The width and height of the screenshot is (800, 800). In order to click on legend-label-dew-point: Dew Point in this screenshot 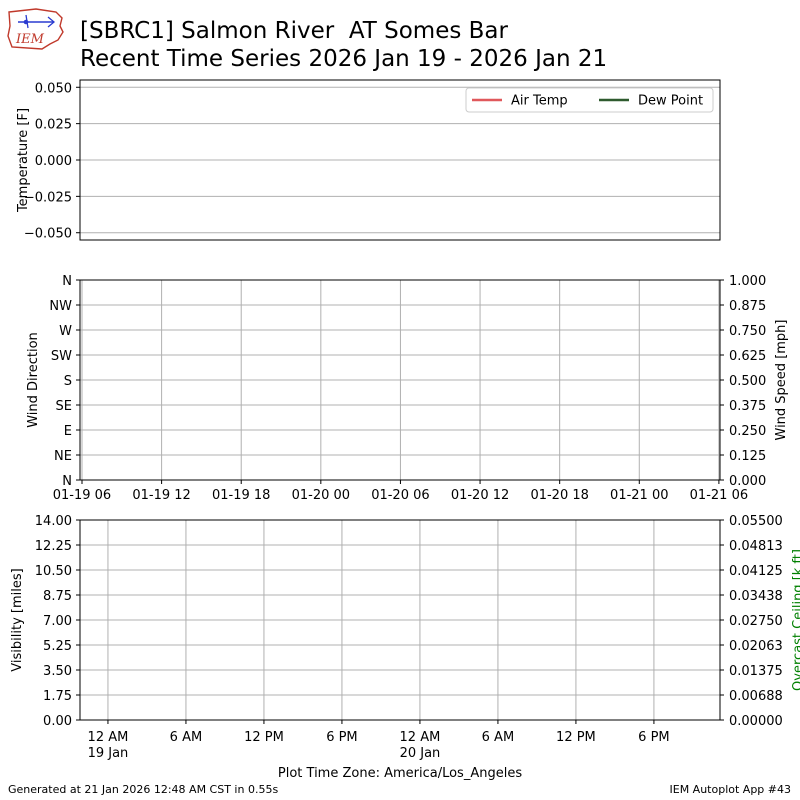, I will do `click(670, 101)`.